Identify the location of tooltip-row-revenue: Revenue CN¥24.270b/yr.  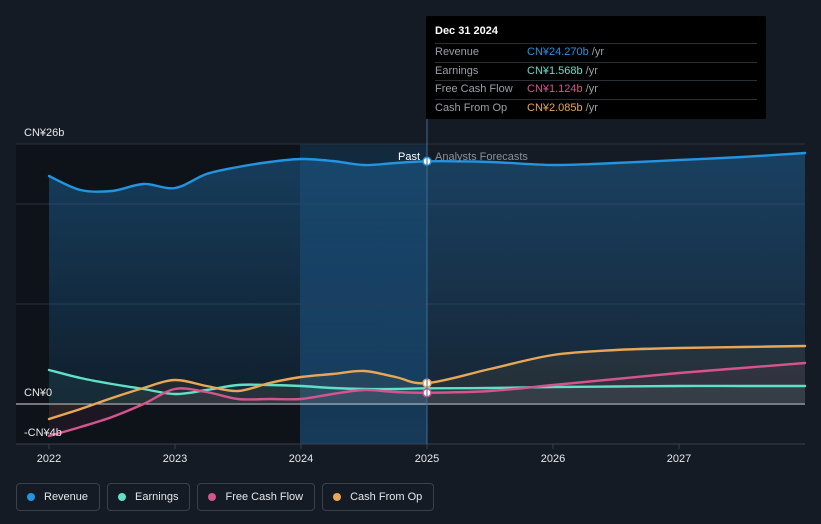
(596, 52).